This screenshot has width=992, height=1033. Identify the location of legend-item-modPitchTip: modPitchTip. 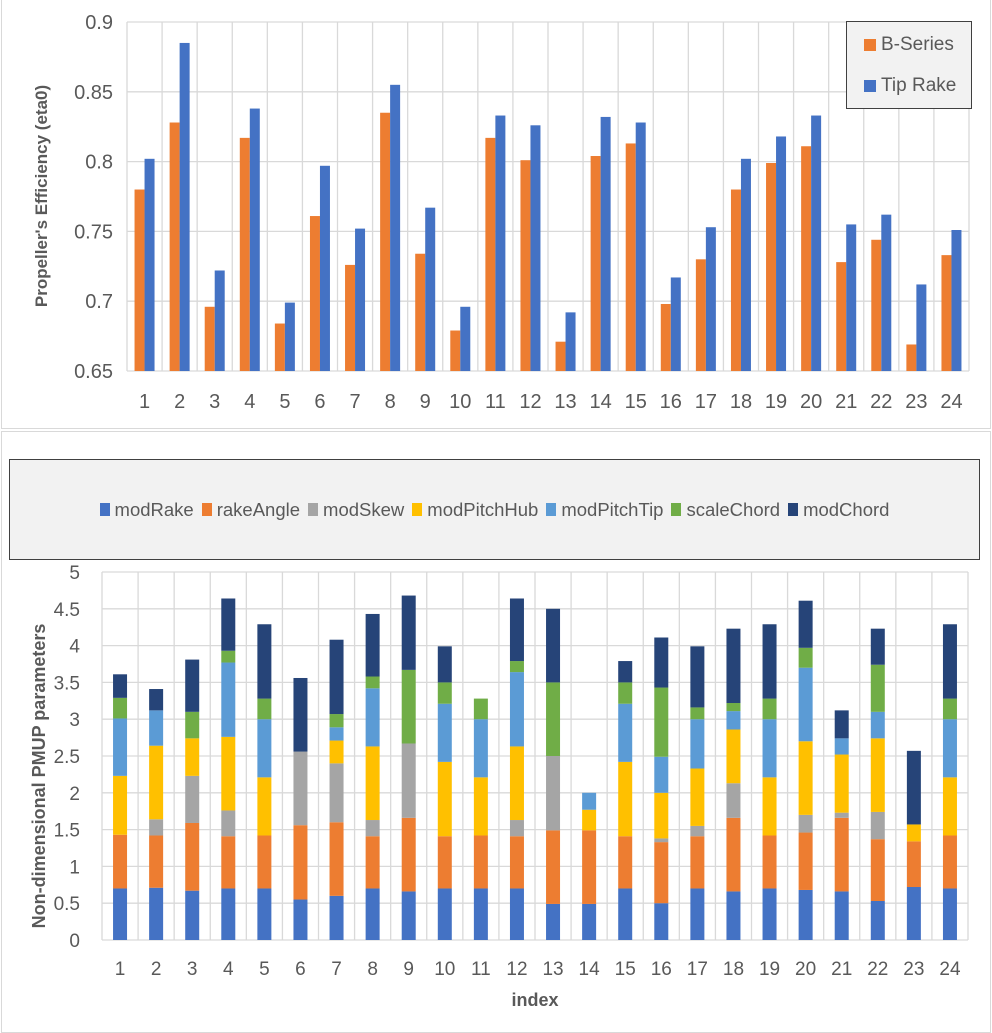
(604, 510).